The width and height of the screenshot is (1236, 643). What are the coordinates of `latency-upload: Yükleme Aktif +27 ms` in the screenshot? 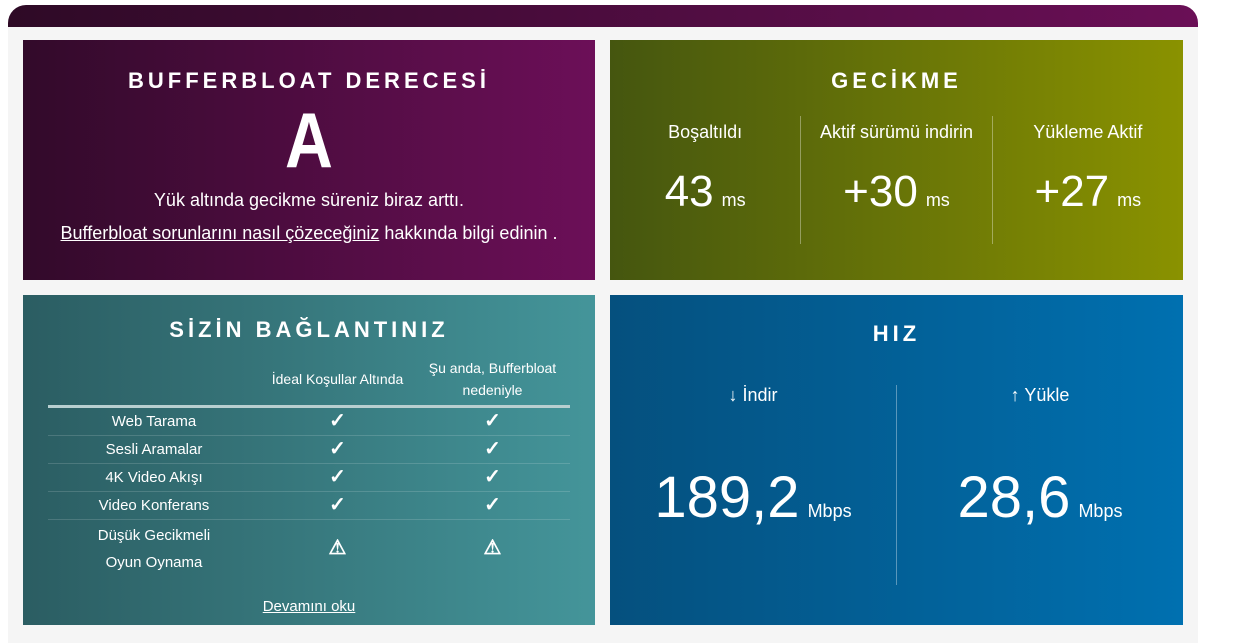 It's located at (1087, 180).